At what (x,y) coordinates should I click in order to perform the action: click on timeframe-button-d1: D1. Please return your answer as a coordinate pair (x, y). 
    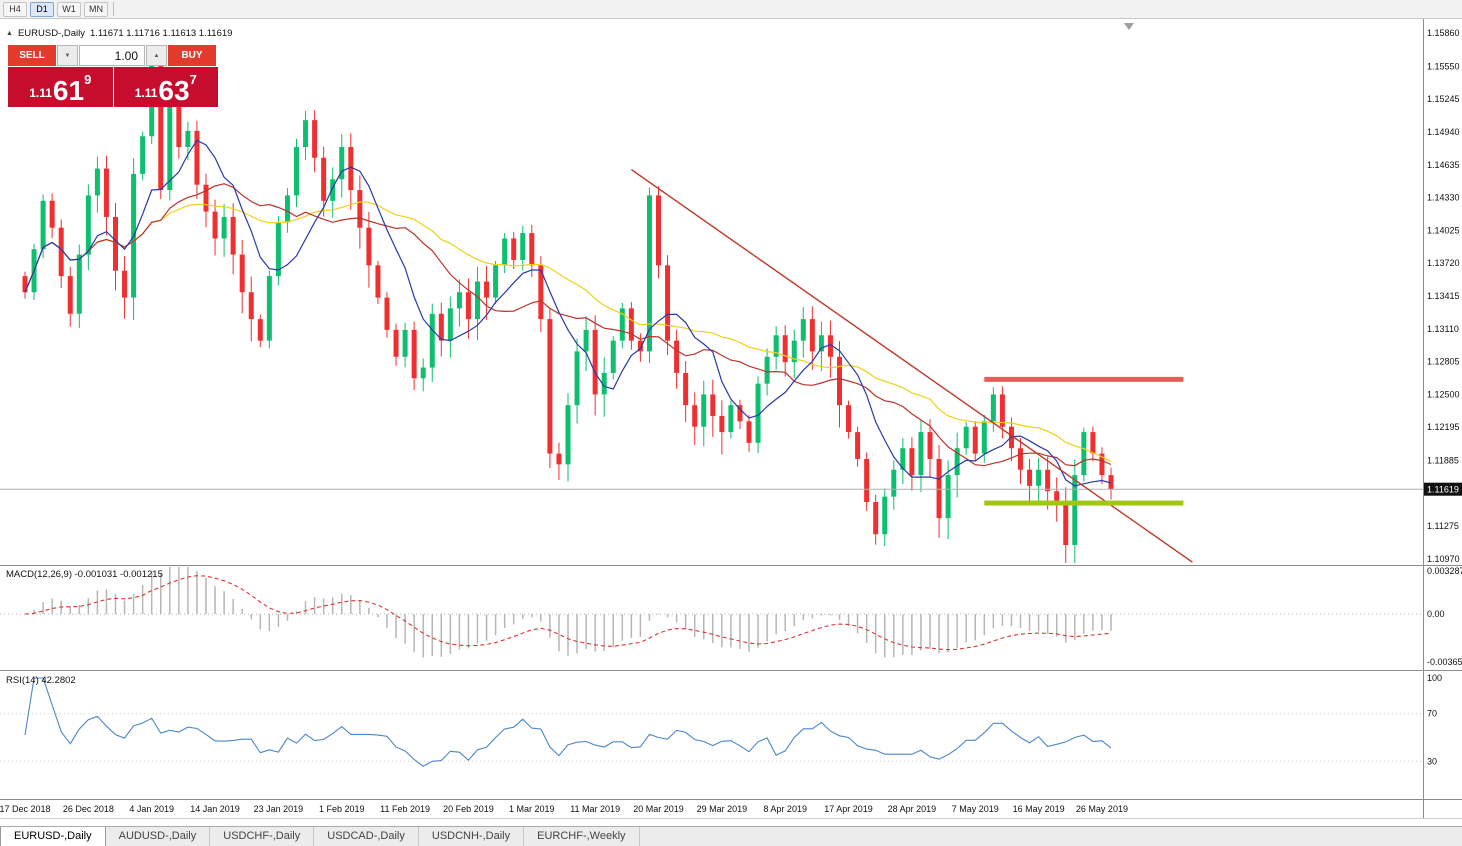
    Looking at the image, I should click on (42, 9).